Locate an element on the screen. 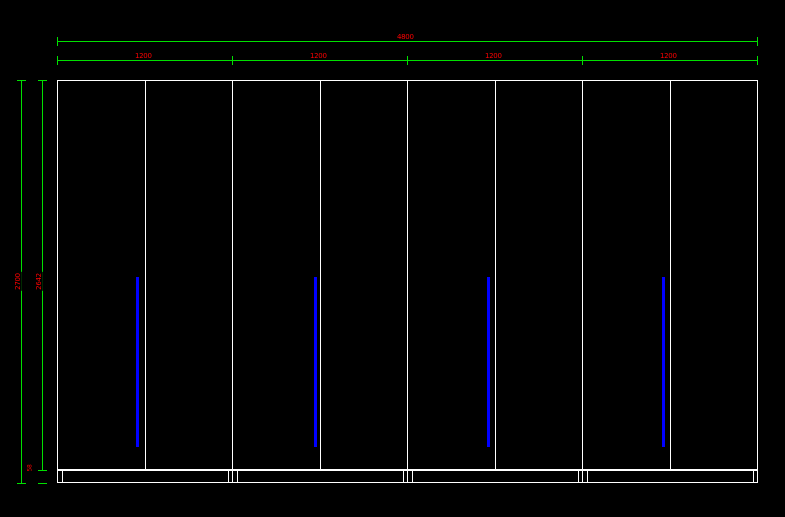  overall-height-tick-bottom is located at coordinates (21, 483).